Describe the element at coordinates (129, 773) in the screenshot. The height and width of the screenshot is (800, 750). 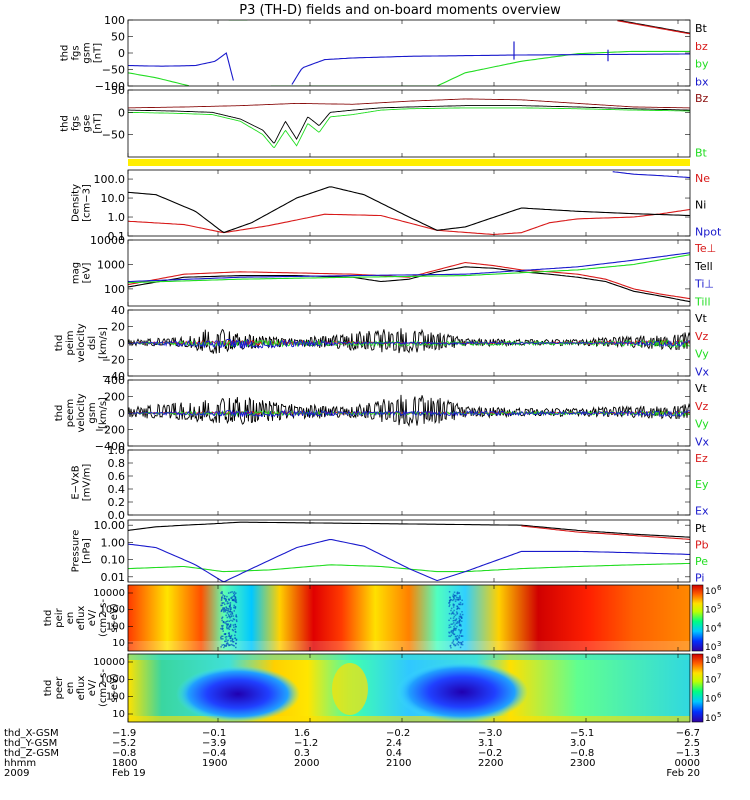
I see `x-row-value: Feb 19` at that location.